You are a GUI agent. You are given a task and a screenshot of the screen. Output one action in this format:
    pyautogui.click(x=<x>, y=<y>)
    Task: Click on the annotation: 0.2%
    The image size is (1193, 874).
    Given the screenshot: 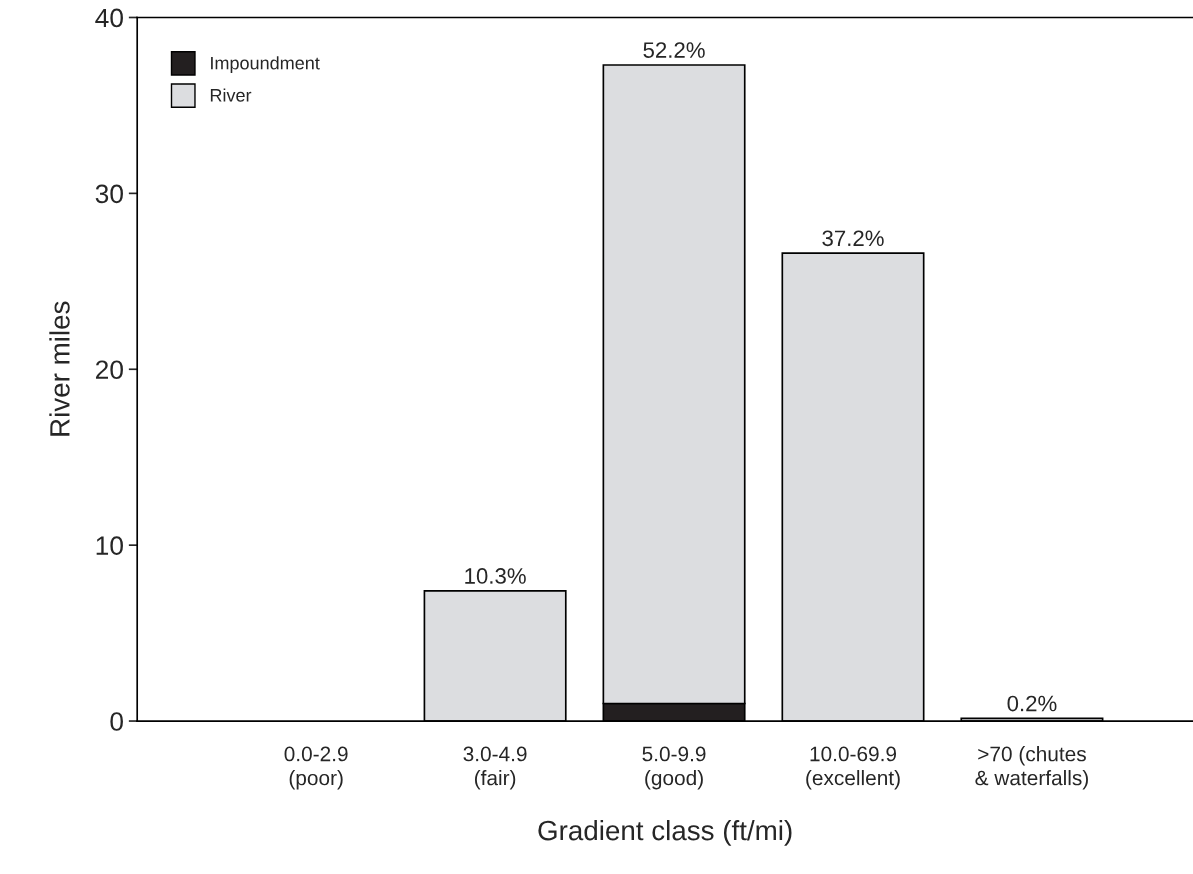 What is the action you would take?
    pyautogui.click(x=1032, y=703)
    